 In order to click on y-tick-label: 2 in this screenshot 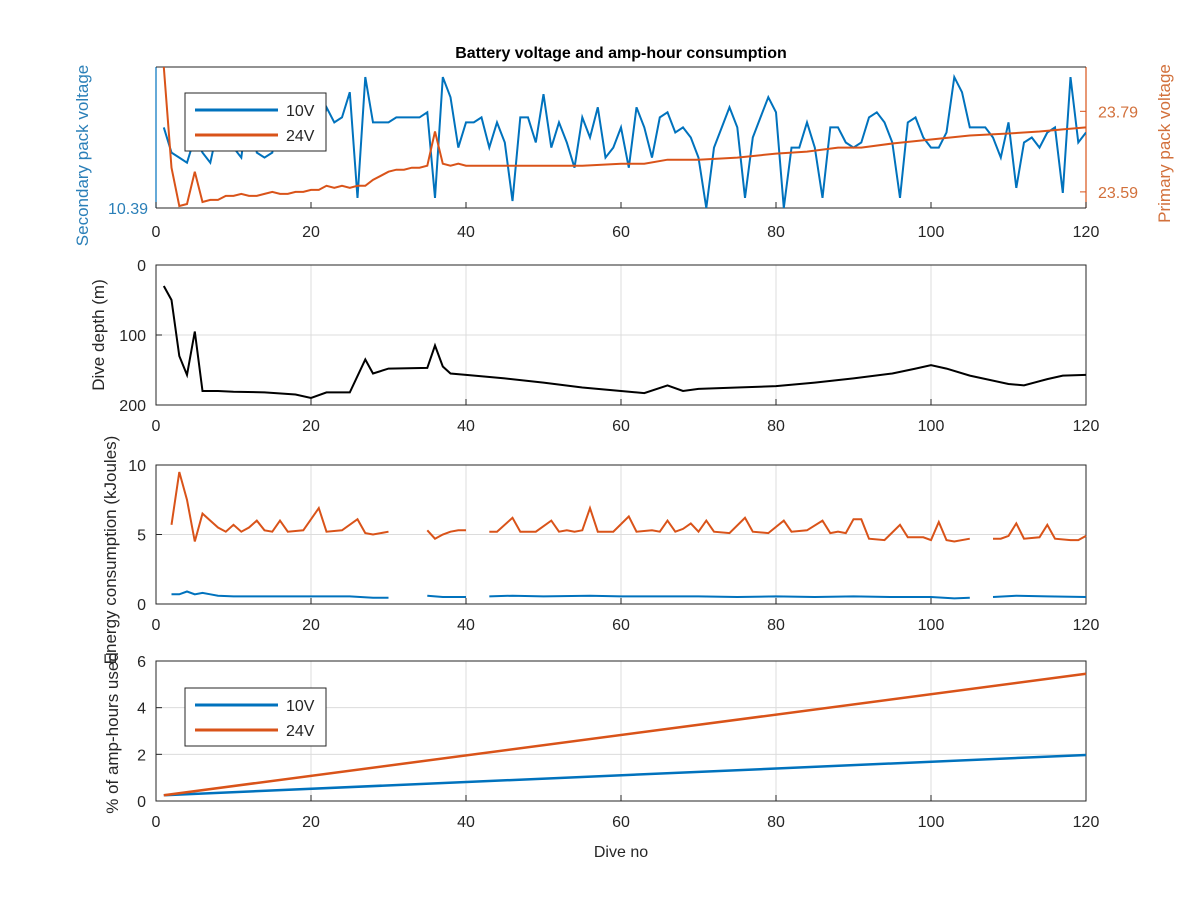, I will do `click(141, 755)`.